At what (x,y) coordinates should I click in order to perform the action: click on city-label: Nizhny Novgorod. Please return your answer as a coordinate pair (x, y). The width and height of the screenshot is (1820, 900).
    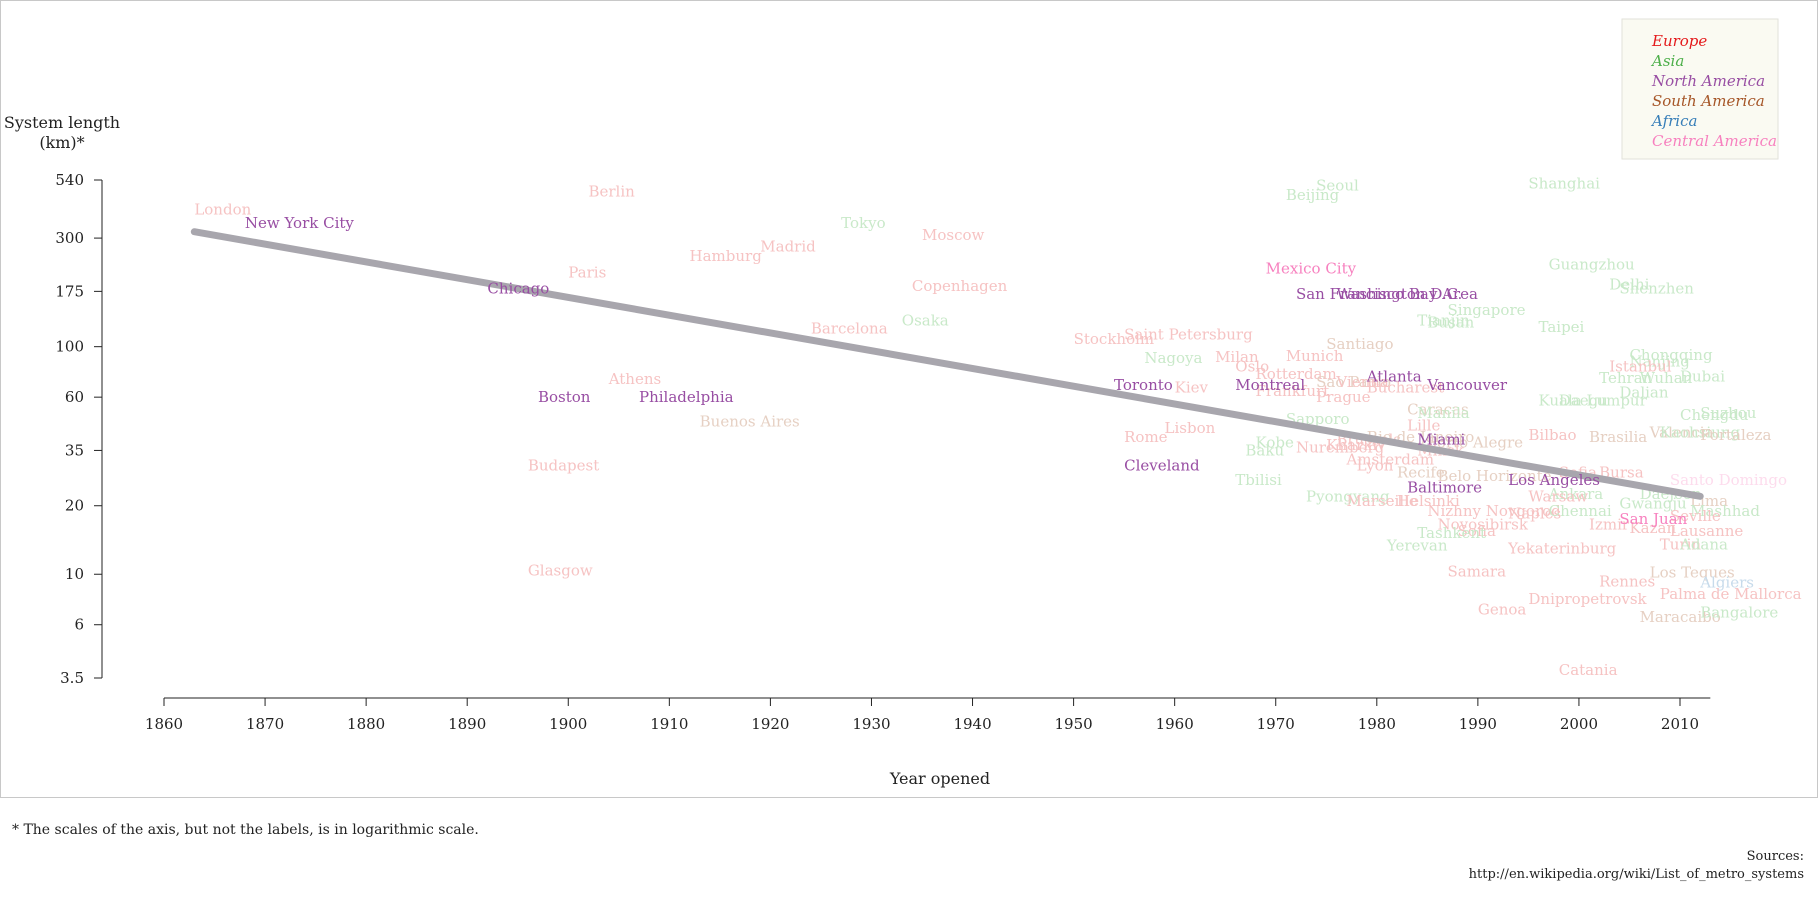
    Looking at the image, I should click on (1494, 511).